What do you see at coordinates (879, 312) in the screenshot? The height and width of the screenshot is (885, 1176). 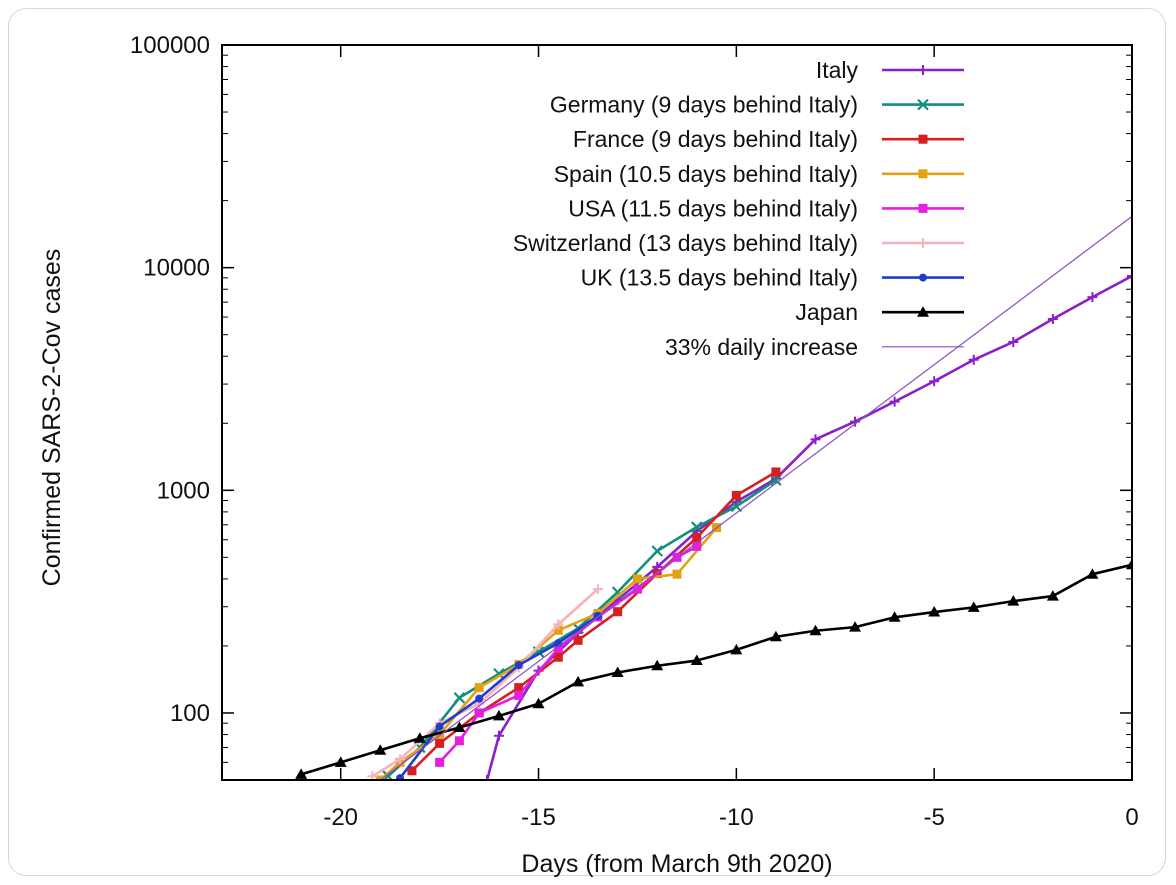 I see `legend-entry: Japan` at bounding box center [879, 312].